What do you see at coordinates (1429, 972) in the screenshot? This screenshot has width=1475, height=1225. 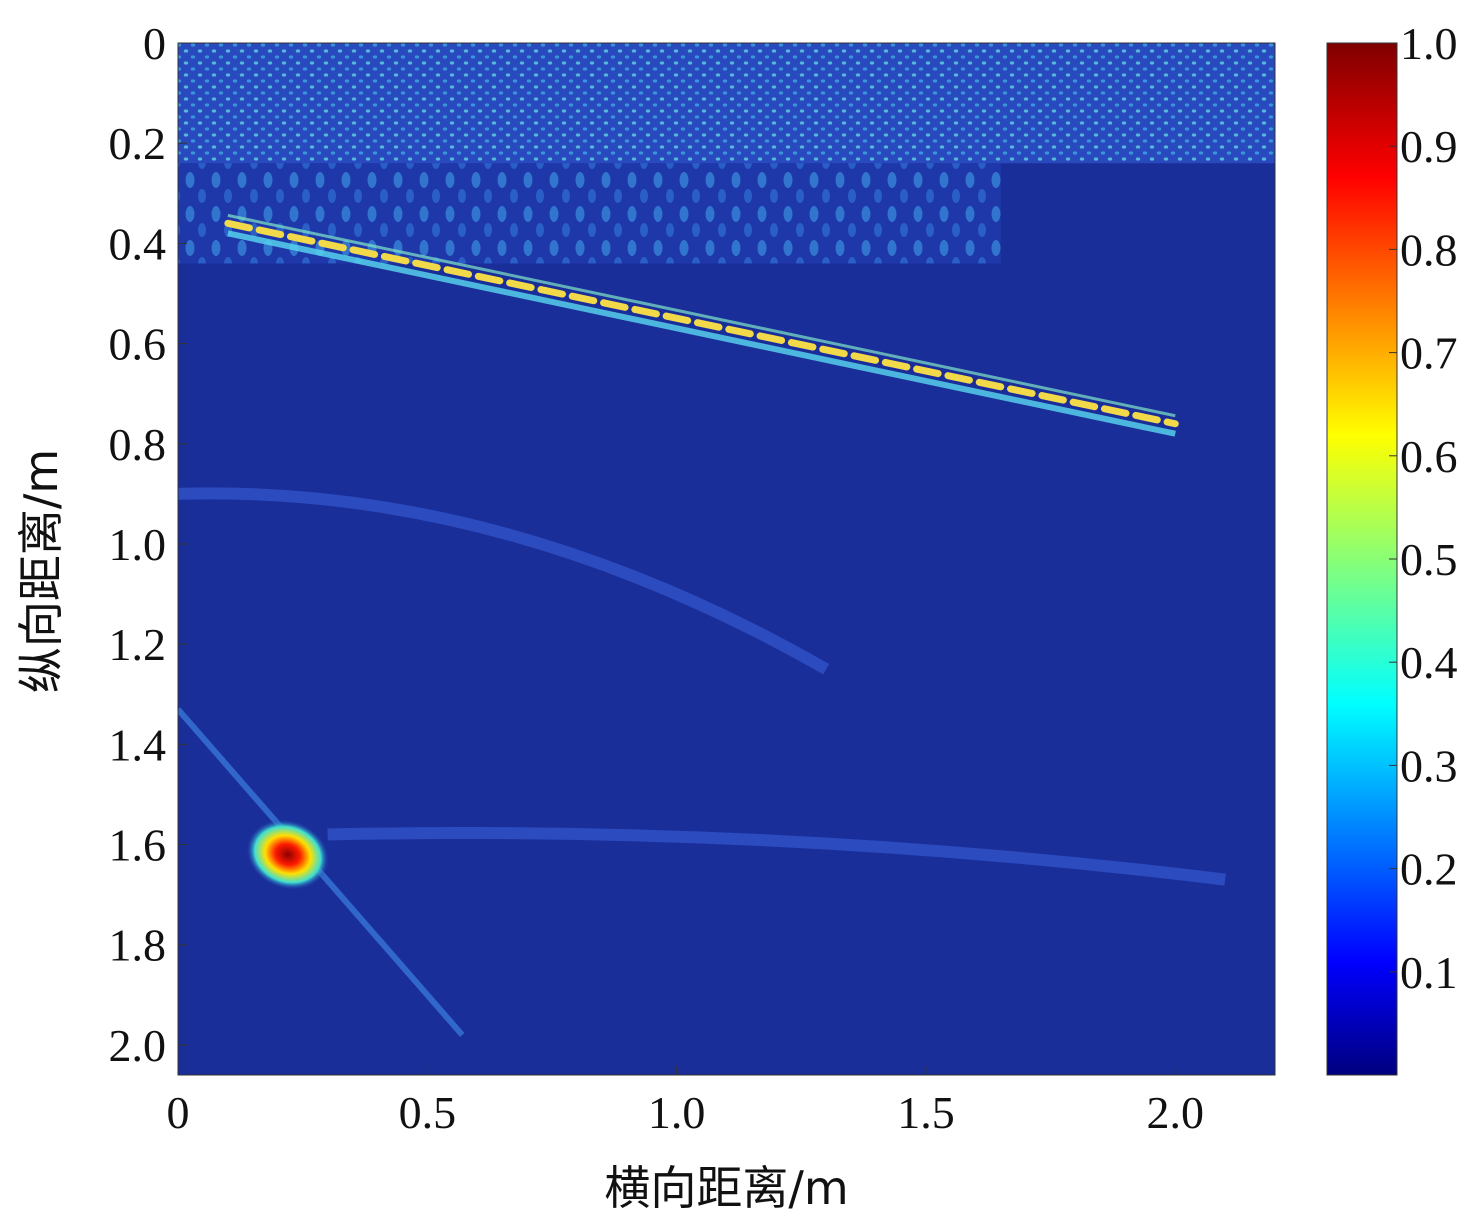 I see `colorbar-tick-label: 0.1` at bounding box center [1429, 972].